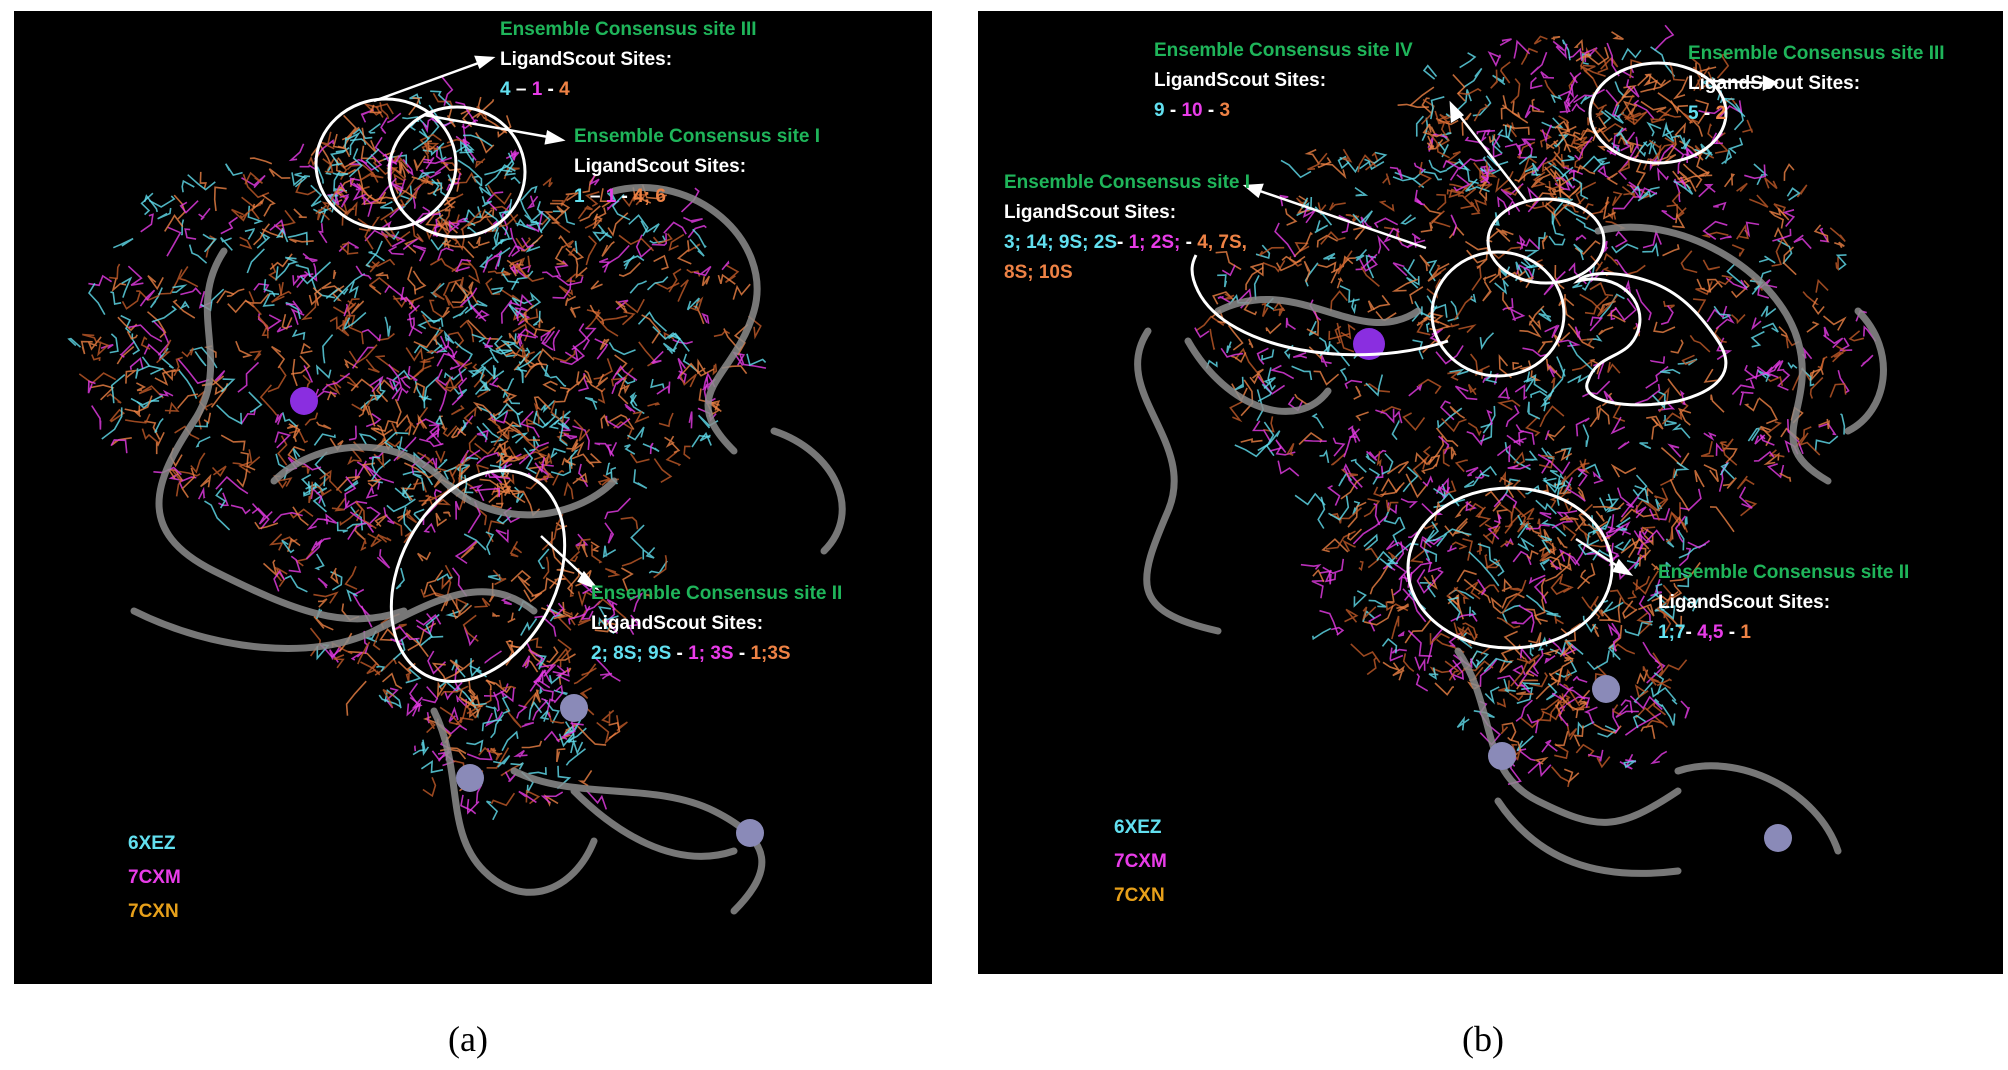  I want to click on site-title: Ensemble Consensus site II, so click(1784, 572).